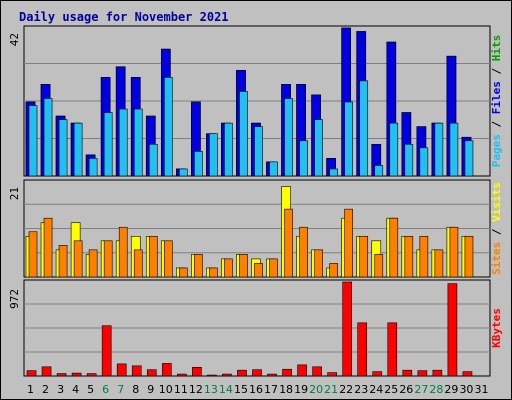 The width and height of the screenshot is (512, 400). Describe the element at coordinates (196, 389) in the screenshot. I see `x-tick-label: 12` at that location.